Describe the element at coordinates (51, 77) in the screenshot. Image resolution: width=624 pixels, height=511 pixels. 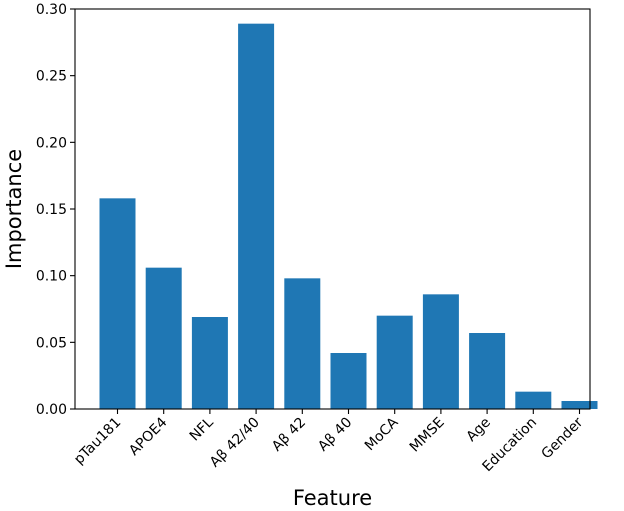
I see `y-tick-label: 0.25` at that location.